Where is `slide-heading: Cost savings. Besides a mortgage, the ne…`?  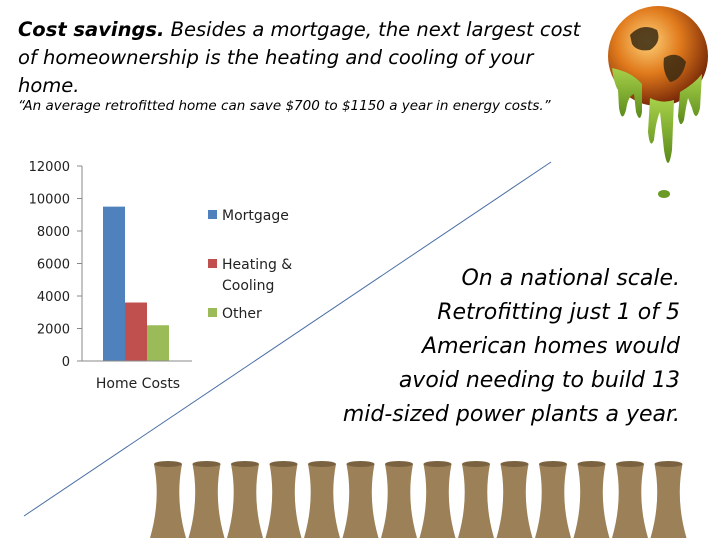 slide-heading: Cost savings. Besides a mortgage, the ne… is located at coordinates (303, 58).